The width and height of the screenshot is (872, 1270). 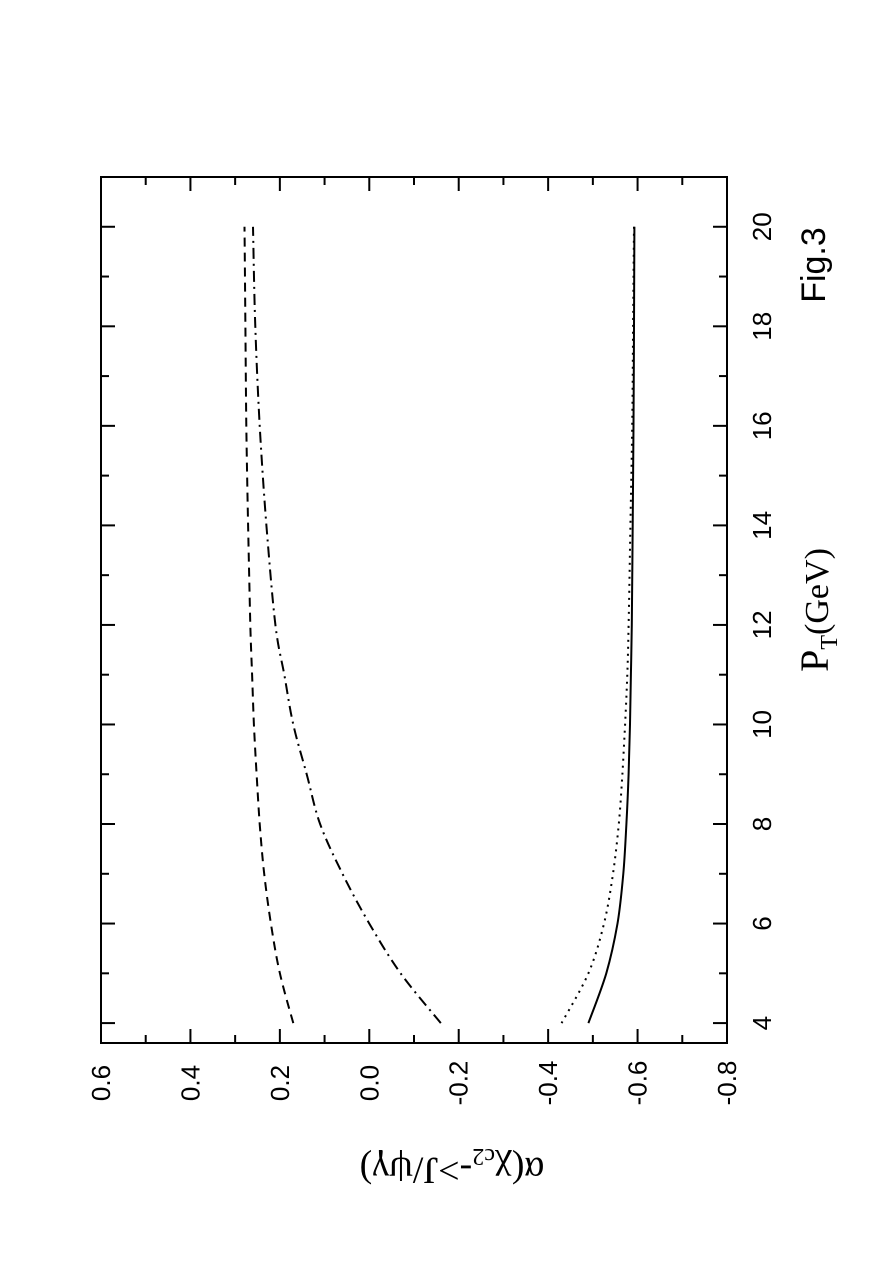 What do you see at coordinates (638, 1083) in the screenshot?
I see `y-tick-label: -0.6` at bounding box center [638, 1083].